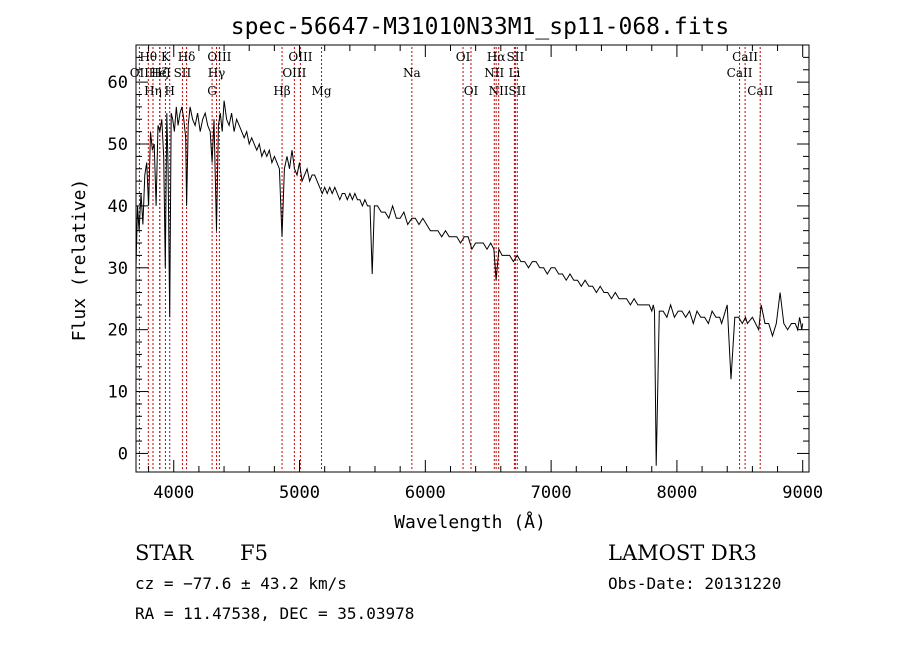 The width and height of the screenshot is (900, 649). I want to click on line-label: Mg, so click(322, 91).